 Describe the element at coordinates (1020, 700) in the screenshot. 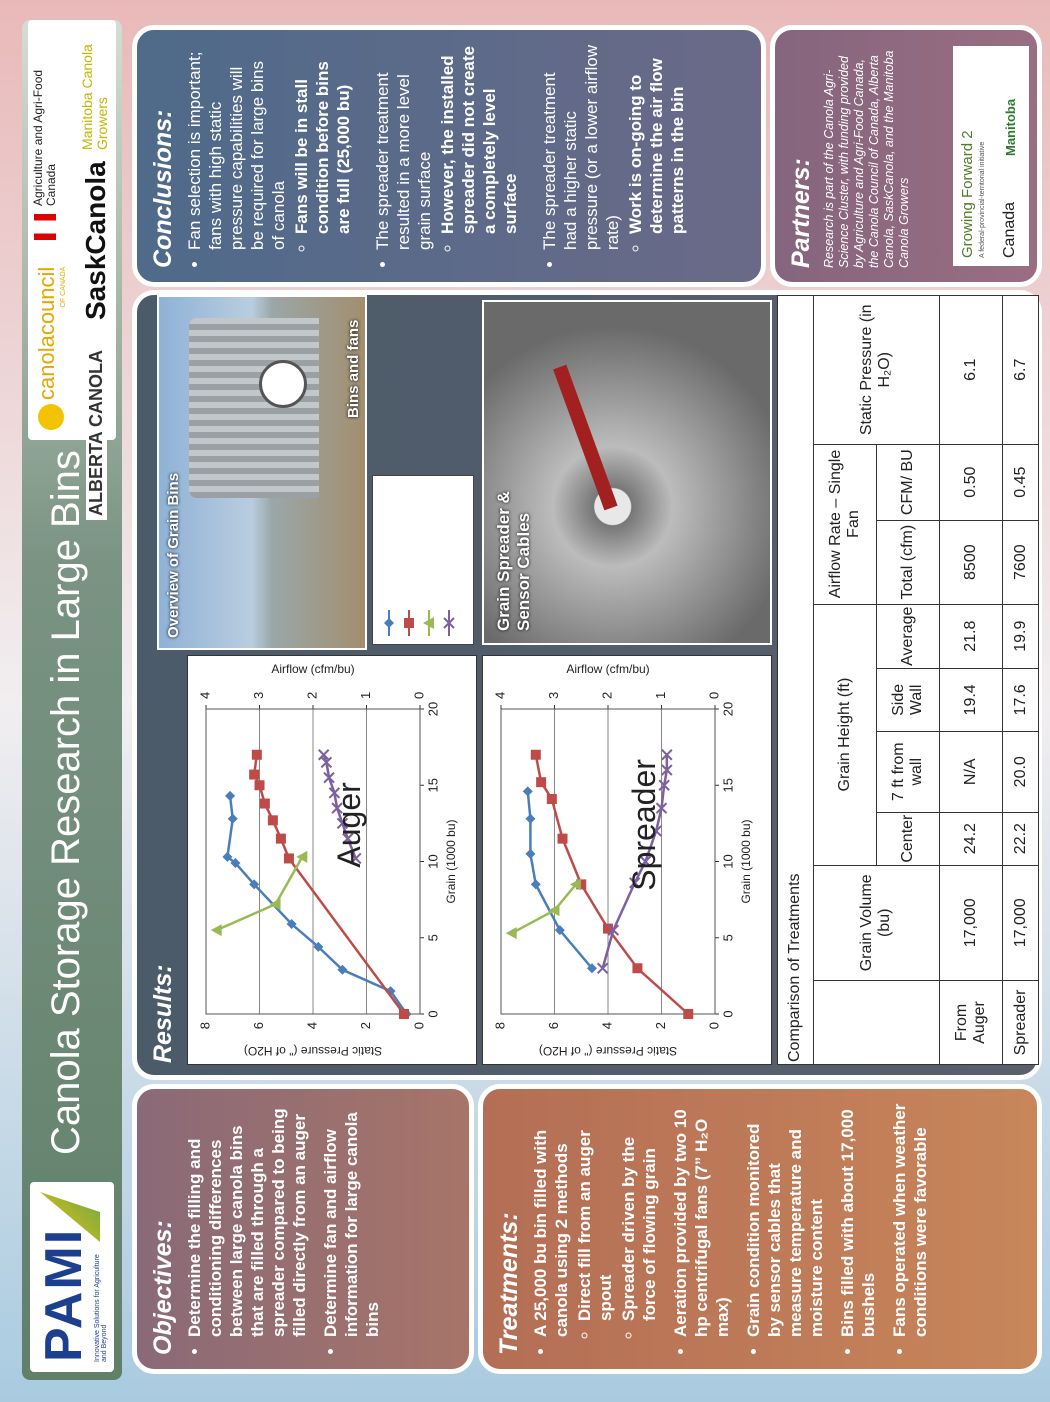

I see `table-cell: 17.6` at that location.